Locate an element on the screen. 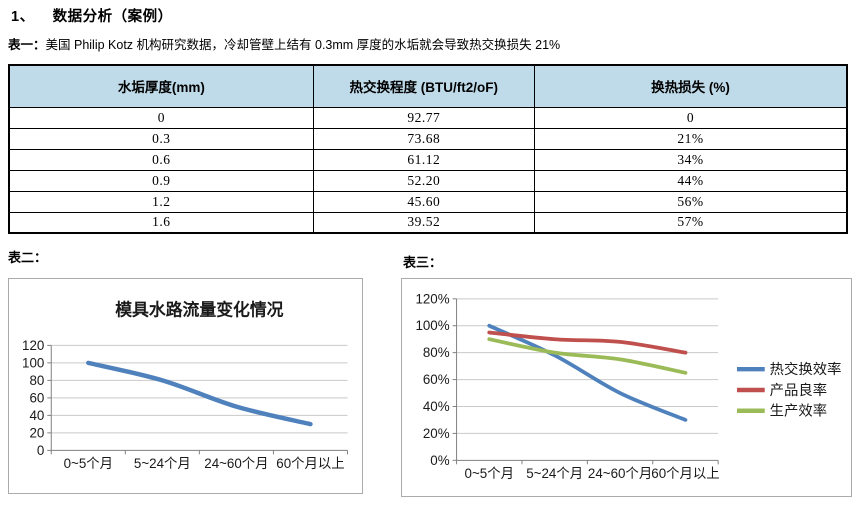  table-cell: 56% is located at coordinates (690, 201).